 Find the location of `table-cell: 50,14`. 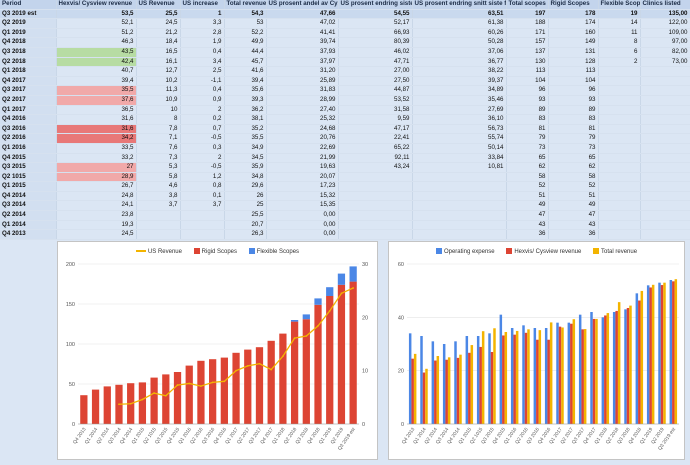

table-cell: 50,14 is located at coordinates (459, 148).